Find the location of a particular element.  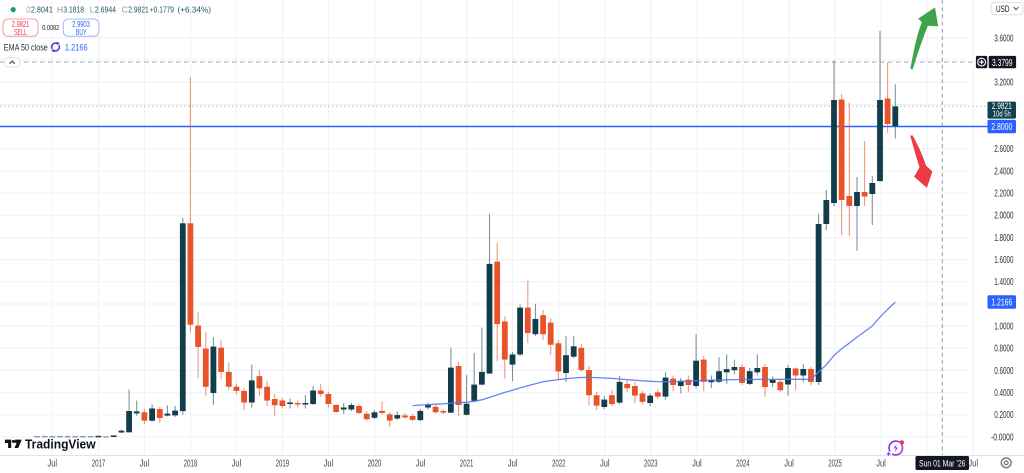

svg-text: BUY is located at coordinates (81, 32).